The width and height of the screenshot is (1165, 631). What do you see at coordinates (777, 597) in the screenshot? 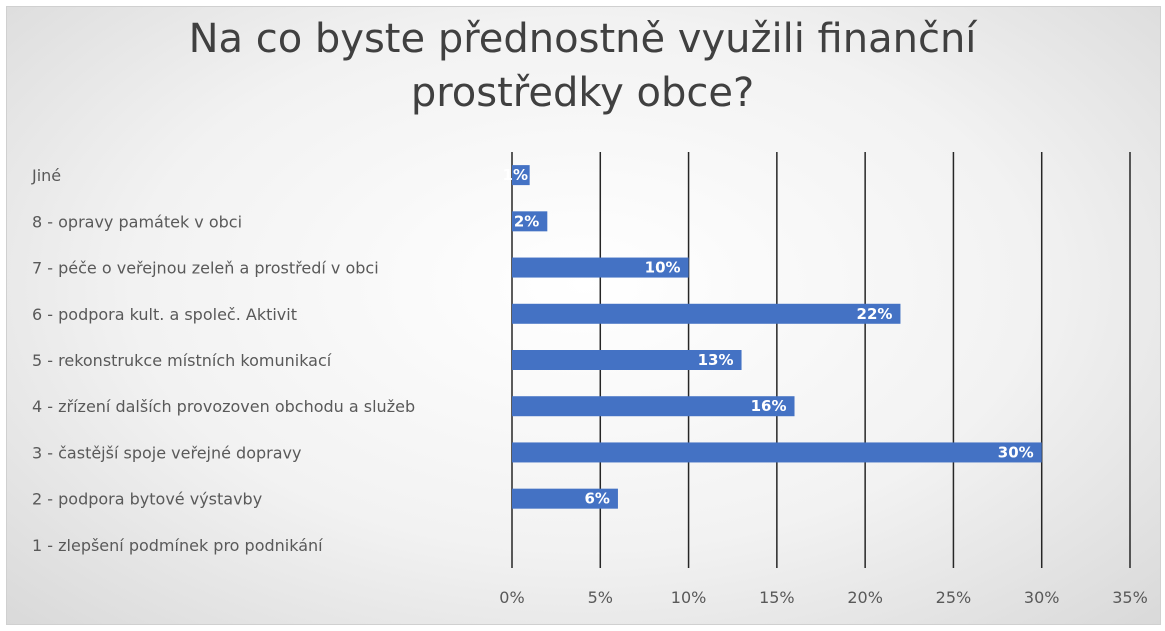
I see `x-tick-label: 15%` at bounding box center [777, 597].